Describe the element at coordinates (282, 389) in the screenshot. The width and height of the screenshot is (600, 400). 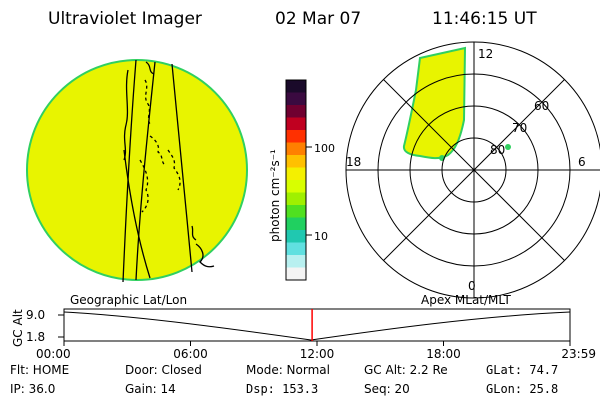
I see `dsp-status: Dsp: 153.3` at that location.